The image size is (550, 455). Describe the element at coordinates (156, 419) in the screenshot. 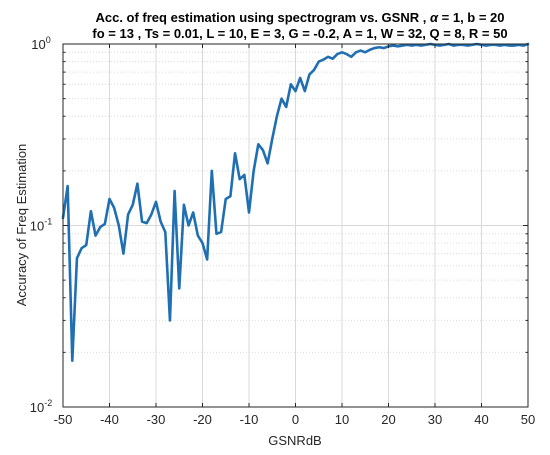

I see `x-tick-label: -30` at that location.